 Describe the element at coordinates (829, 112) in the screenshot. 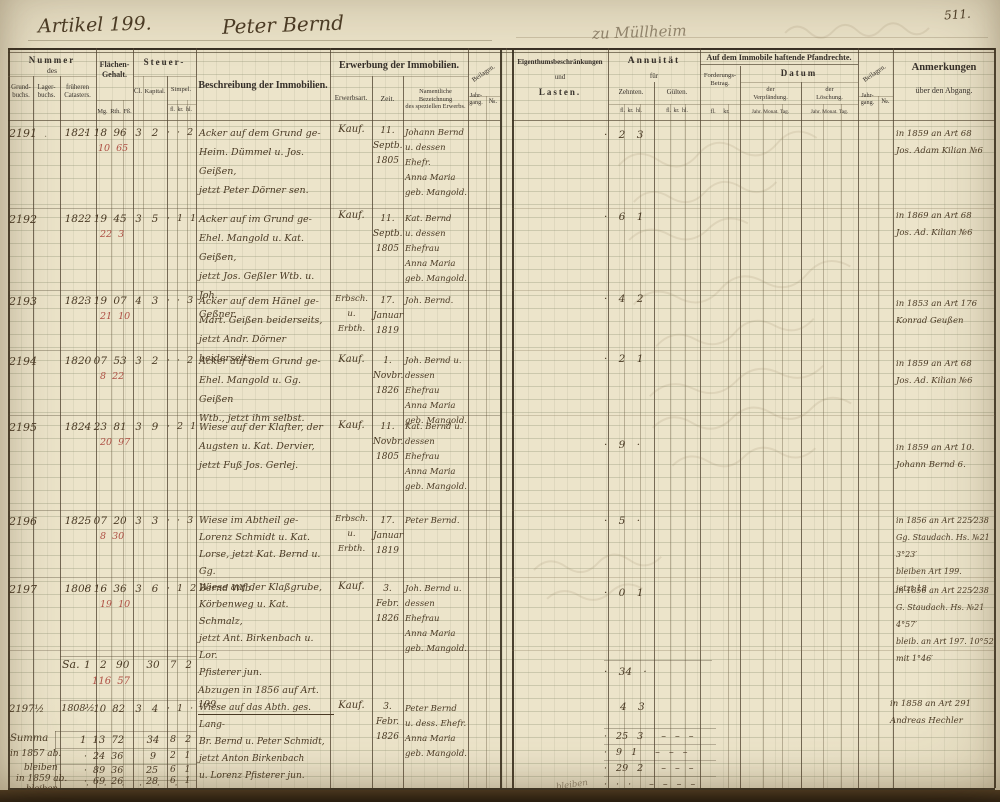

I see `header-loesch-units: Jahr. Monat. Tag.` at that location.